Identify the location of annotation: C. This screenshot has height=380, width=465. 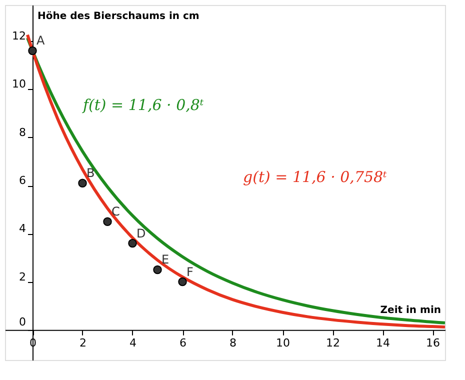
(116, 211).